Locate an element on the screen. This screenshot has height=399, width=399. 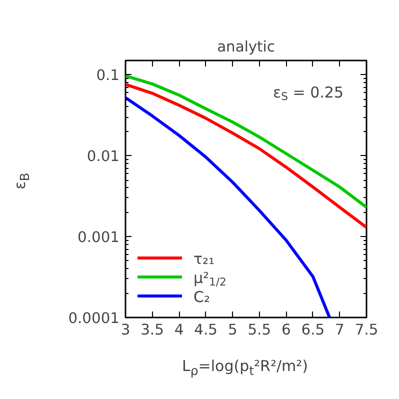
y-tick-label: 0.01 is located at coordinates (103, 157).